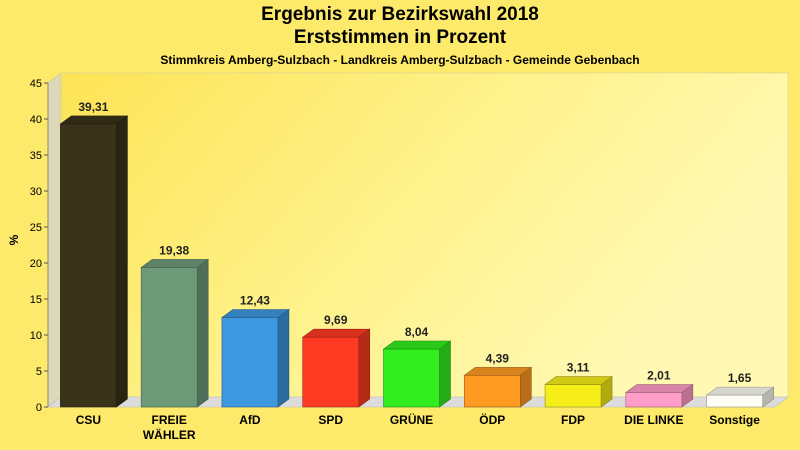 The height and width of the screenshot is (450, 800). I want to click on data-label: 12,43, so click(255, 301).